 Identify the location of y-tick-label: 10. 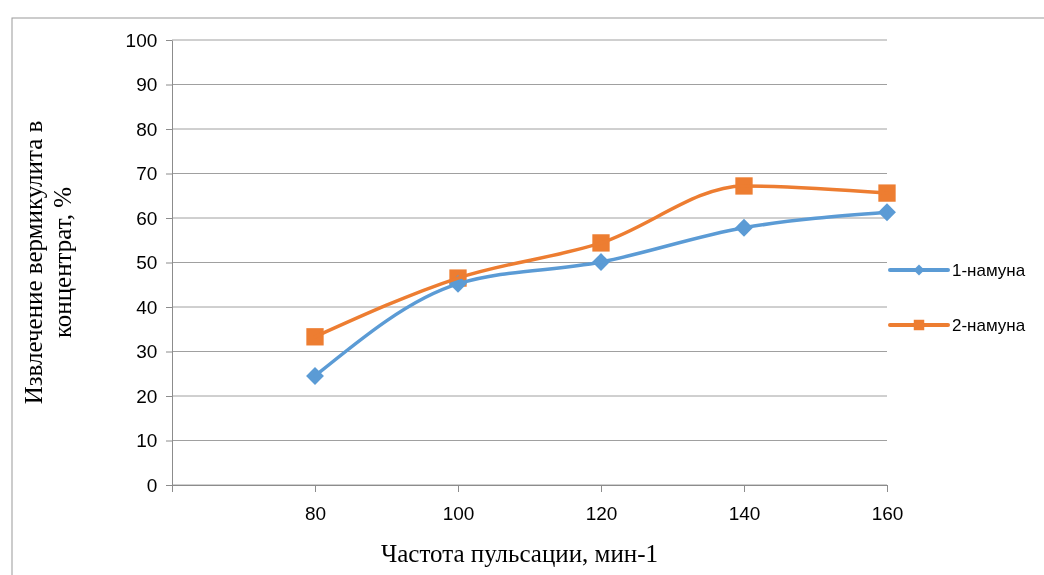
(147, 441).